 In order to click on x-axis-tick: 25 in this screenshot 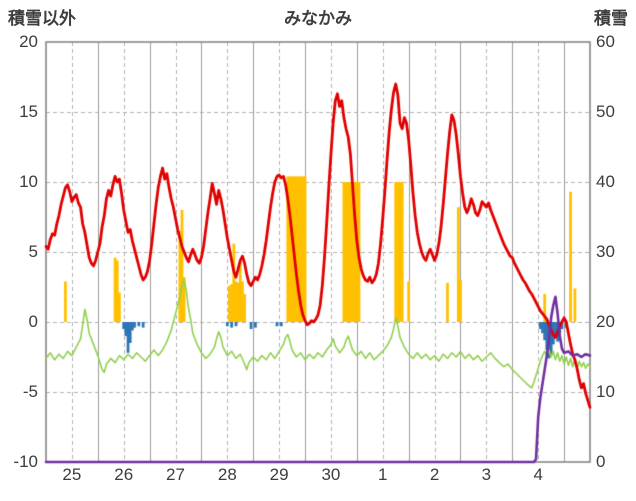, I will do `click(72, 474)`.